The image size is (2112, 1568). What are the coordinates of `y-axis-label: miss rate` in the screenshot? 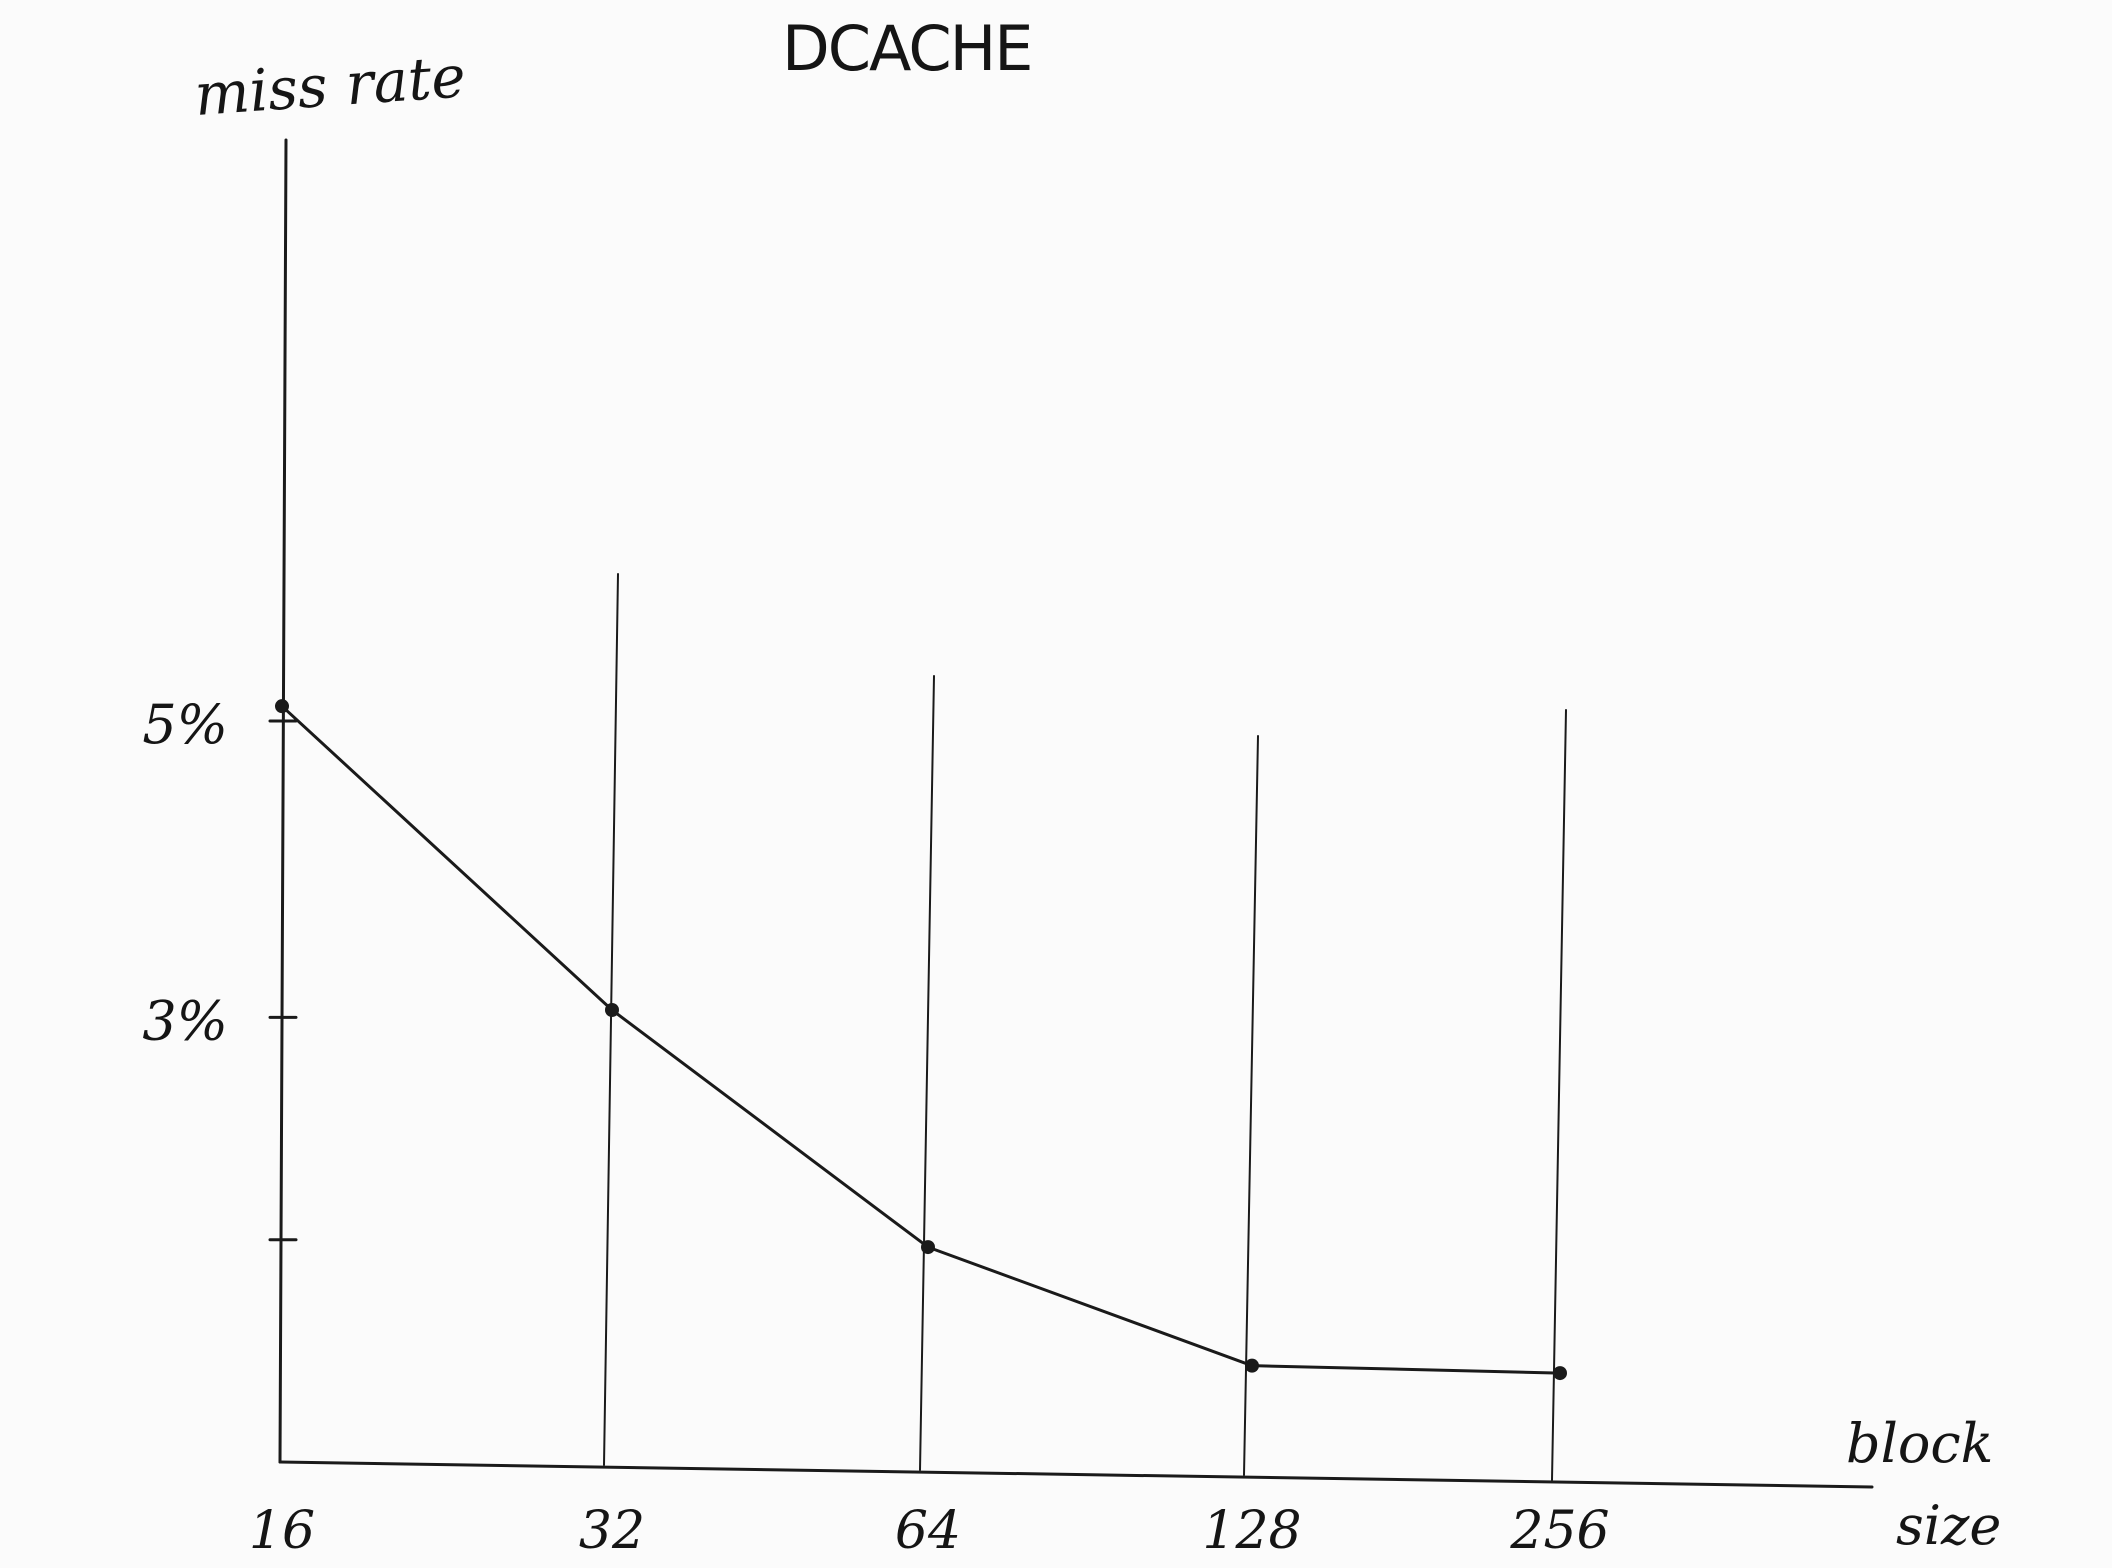 It's located at (330, 85).